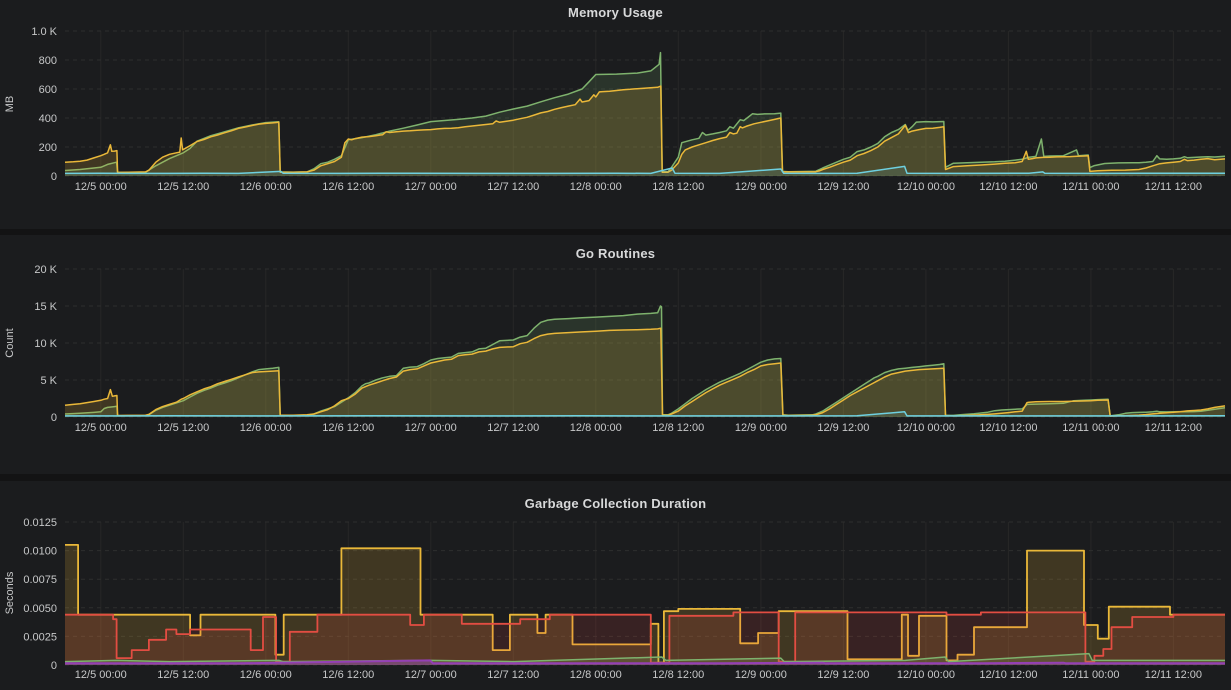  What do you see at coordinates (10, 593) in the screenshot?
I see `y-axis-label-seconds: Seconds` at bounding box center [10, 593].